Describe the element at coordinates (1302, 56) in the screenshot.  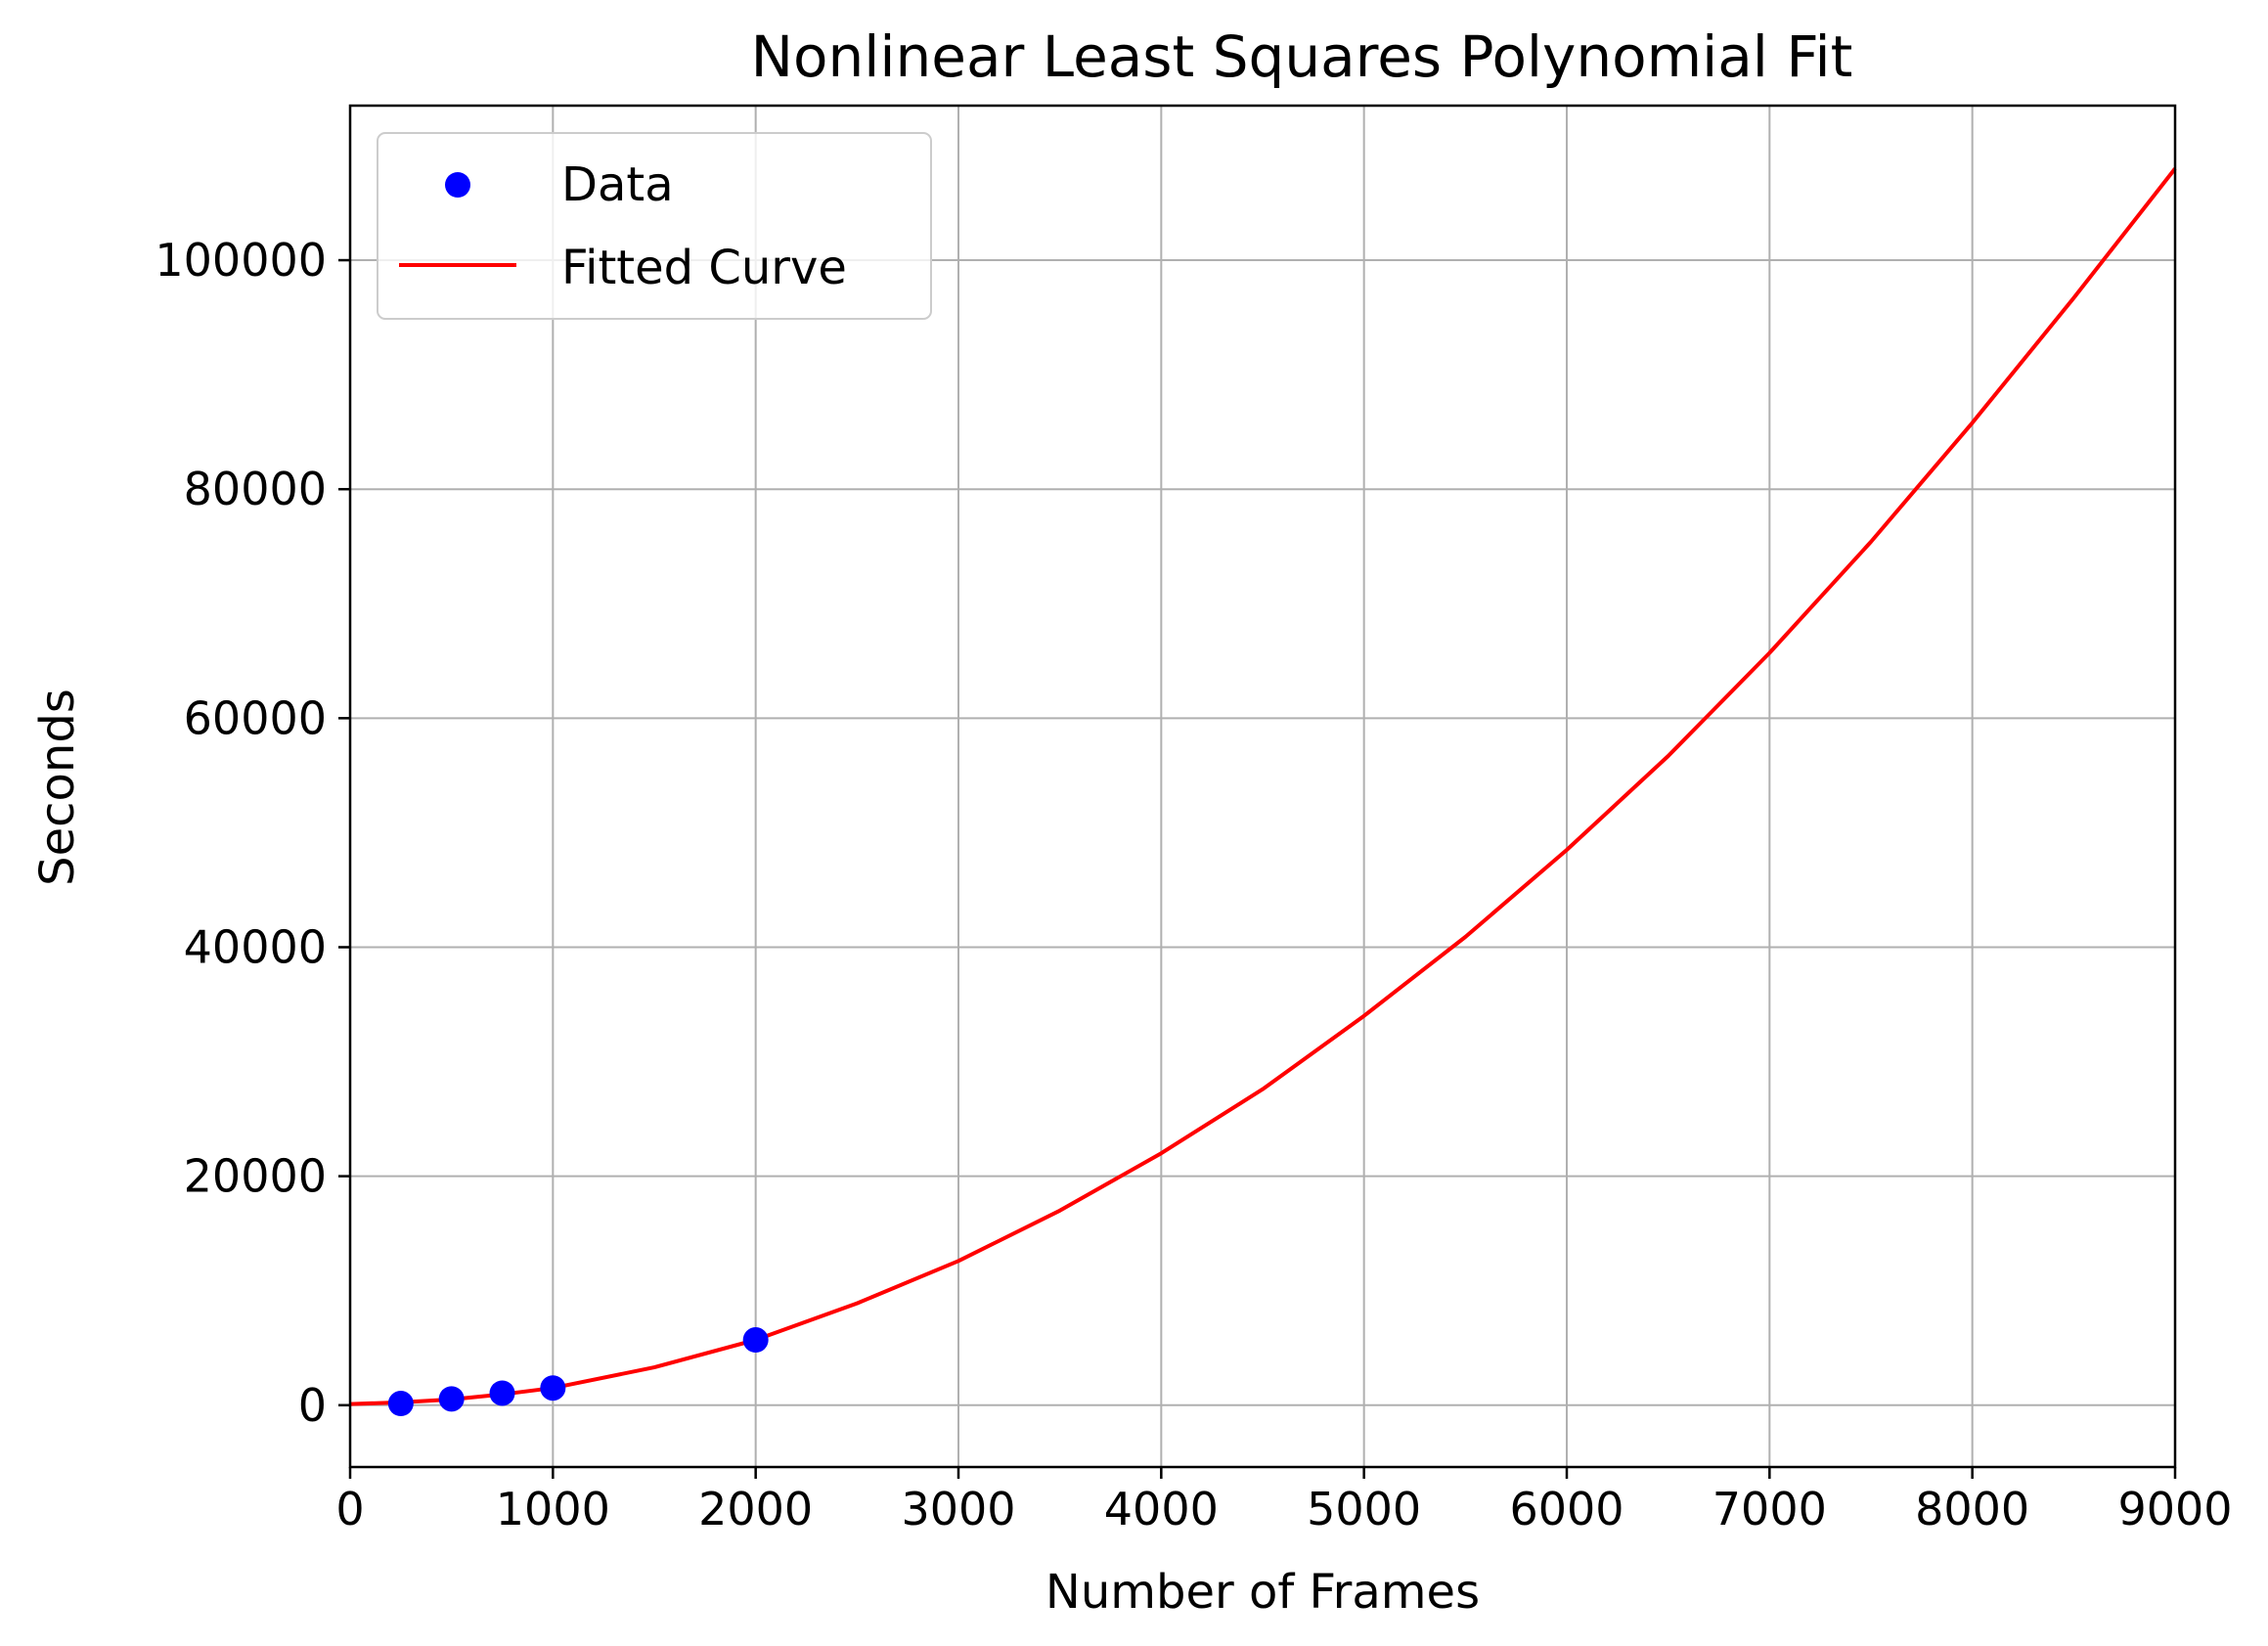
I see `chart-title: Nonlinear Least Squares Polynomial Fit` at that location.